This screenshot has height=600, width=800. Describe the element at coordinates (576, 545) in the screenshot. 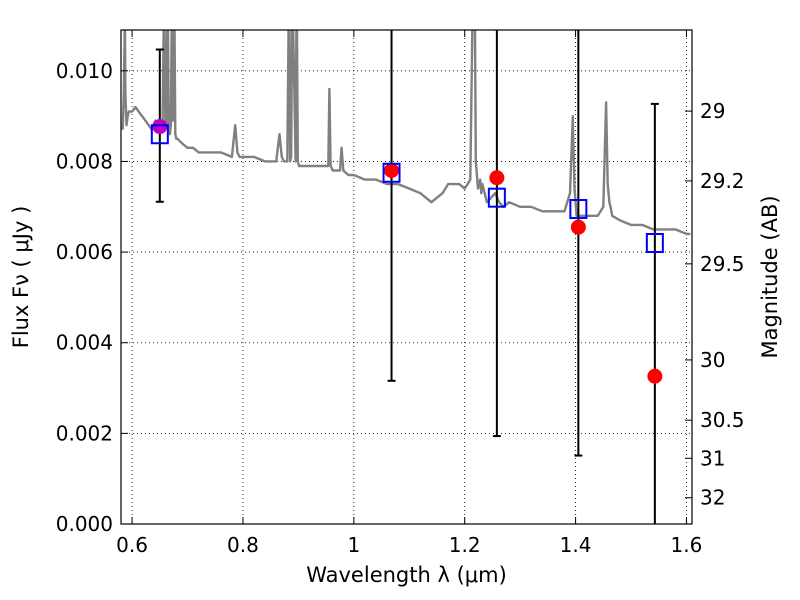

I see `x-tick-label: 1.4` at that location.